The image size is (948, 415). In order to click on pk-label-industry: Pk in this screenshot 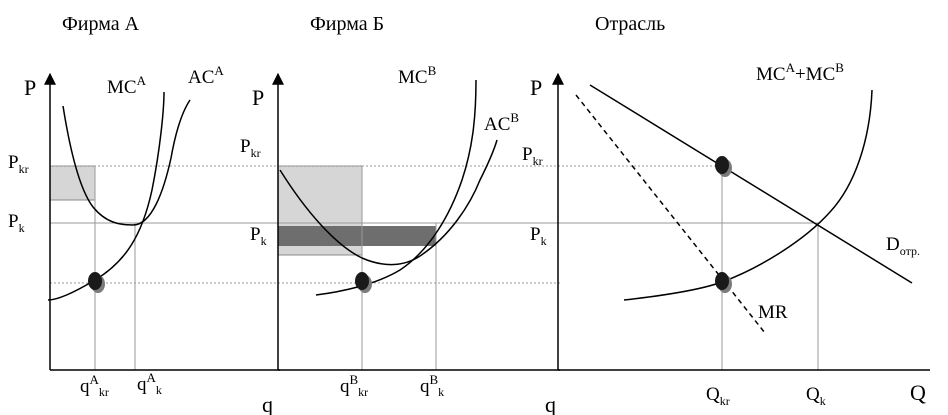, I will do `click(538, 236)`.